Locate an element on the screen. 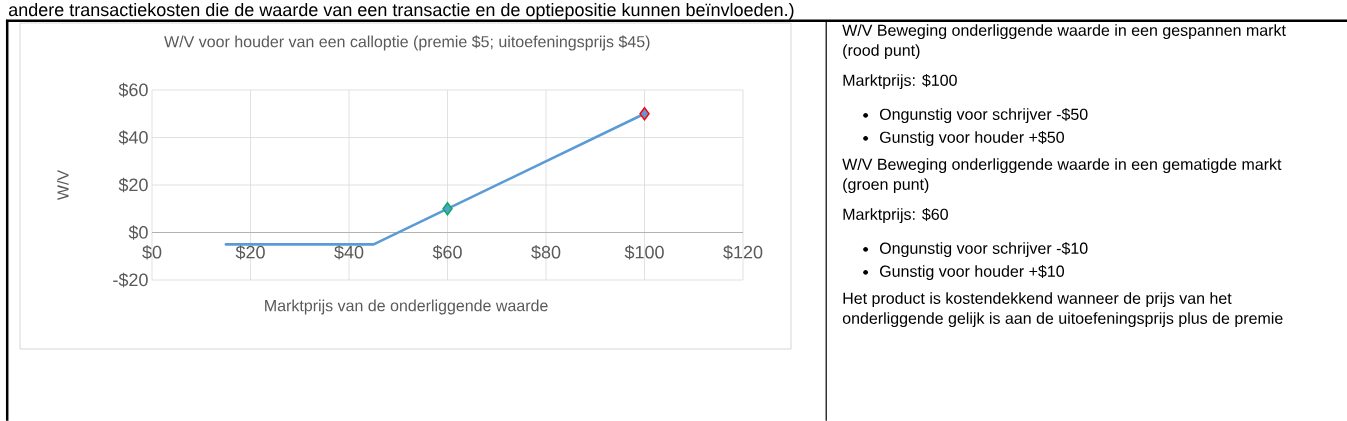 The height and width of the screenshot is (421, 1347). text: Gunstig voor houder +$50 is located at coordinates (972, 138).